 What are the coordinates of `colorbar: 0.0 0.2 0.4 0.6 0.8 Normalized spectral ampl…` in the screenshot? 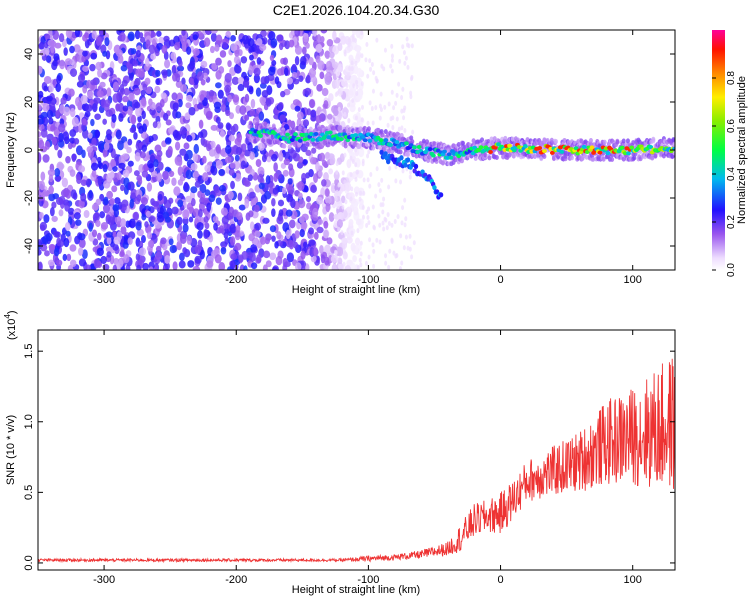 It's located at (730, 153).